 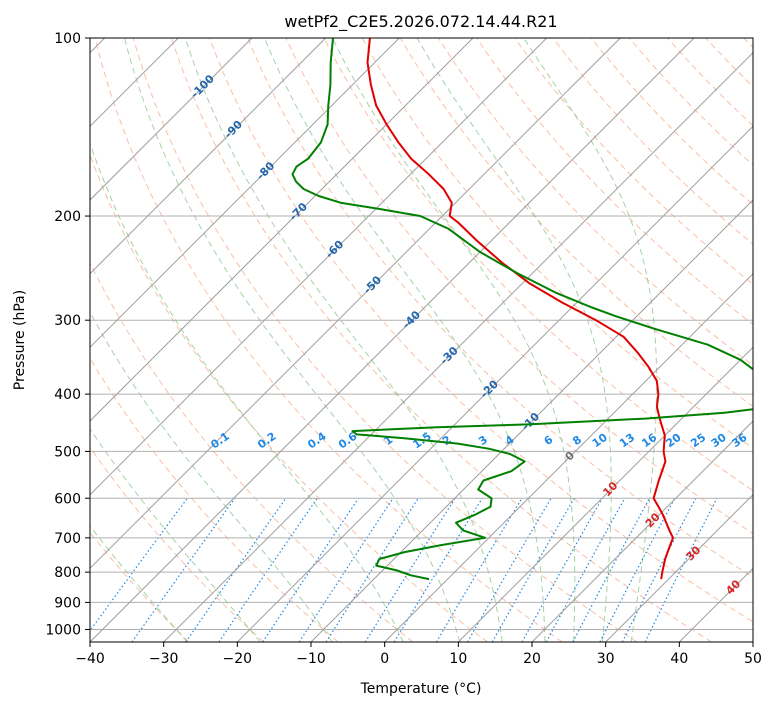 What do you see at coordinates (753, 659) in the screenshot?
I see `x-tick-label: 50` at bounding box center [753, 659].